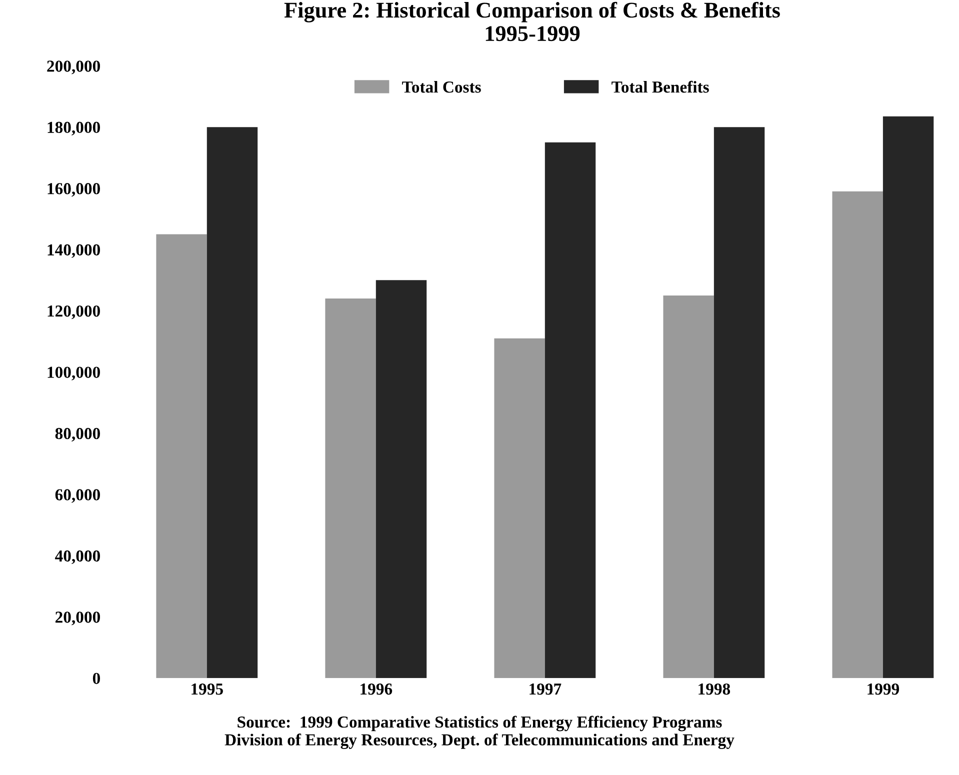 Image resolution: width=959 pixels, height=775 pixels. Describe the element at coordinates (441, 86) in the screenshot. I see `legend-label: Total Costs` at that location.